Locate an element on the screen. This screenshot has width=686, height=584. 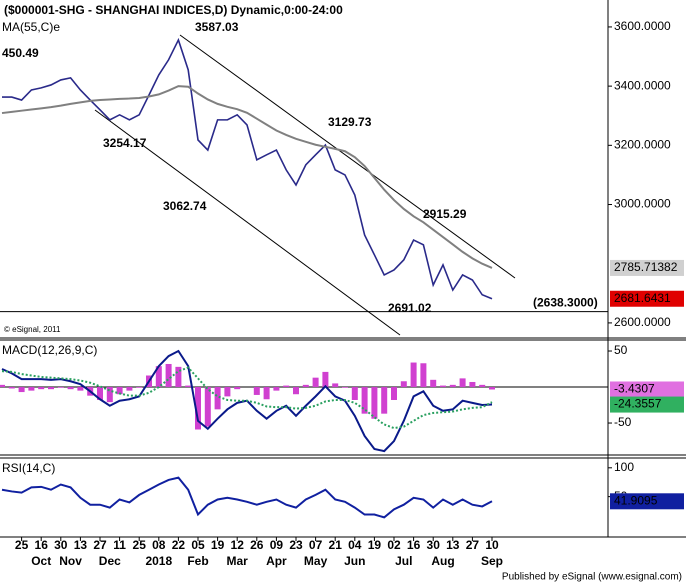
annotation: 2915.29 is located at coordinates (445, 214).